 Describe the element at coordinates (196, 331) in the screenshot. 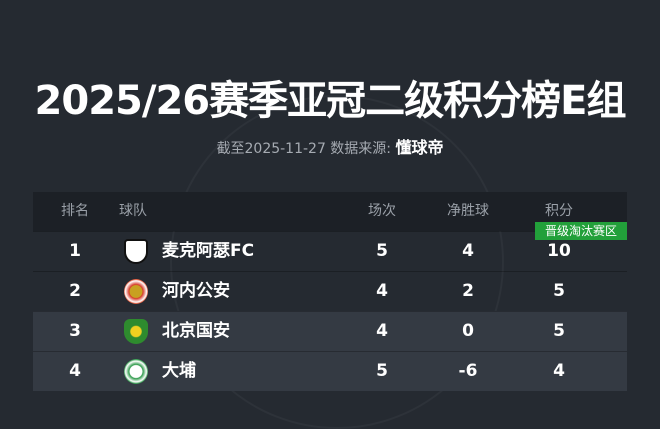

I see `team-name: 北京国安` at that location.